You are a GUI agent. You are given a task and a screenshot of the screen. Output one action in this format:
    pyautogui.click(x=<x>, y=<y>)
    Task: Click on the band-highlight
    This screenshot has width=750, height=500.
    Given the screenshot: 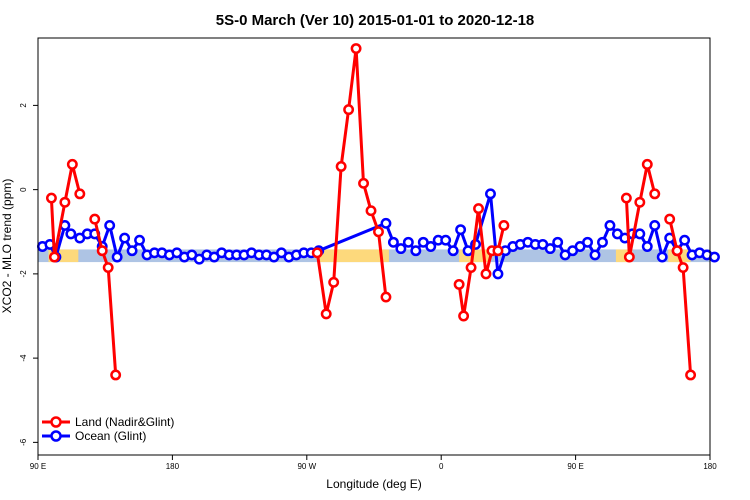 What is the action you would take?
    pyautogui.click(x=353, y=256)
    